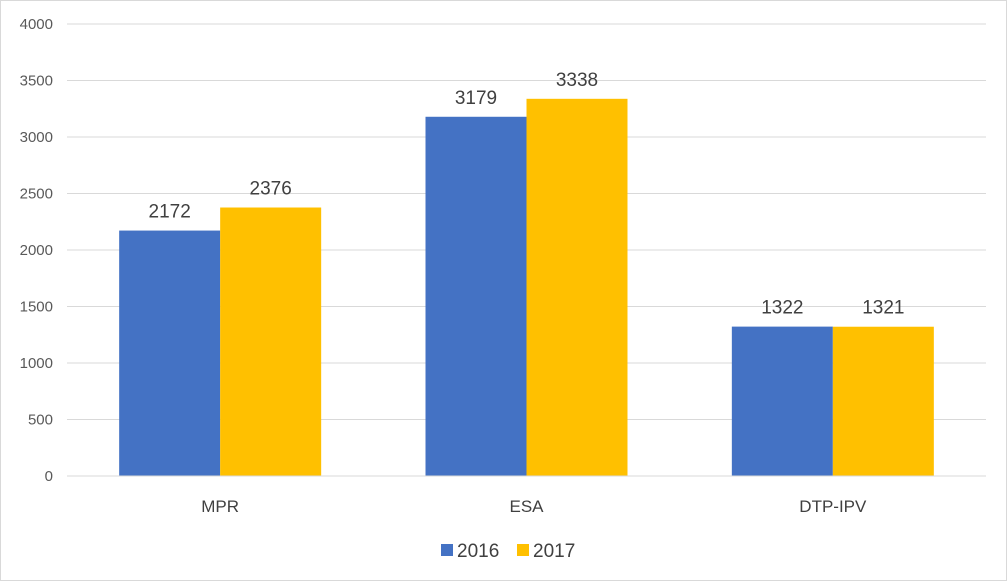 This screenshot has height=582, width=1007. I want to click on bar-2016-DTP-IPV, so click(782, 401).